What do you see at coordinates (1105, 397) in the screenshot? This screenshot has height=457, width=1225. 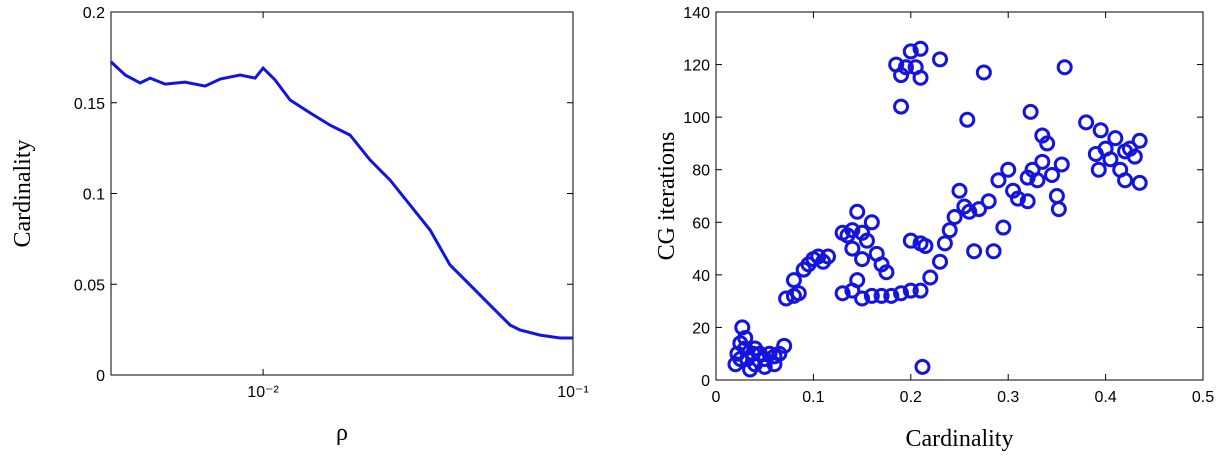 I see `x-tick-label: 0.4` at bounding box center [1105, 397].